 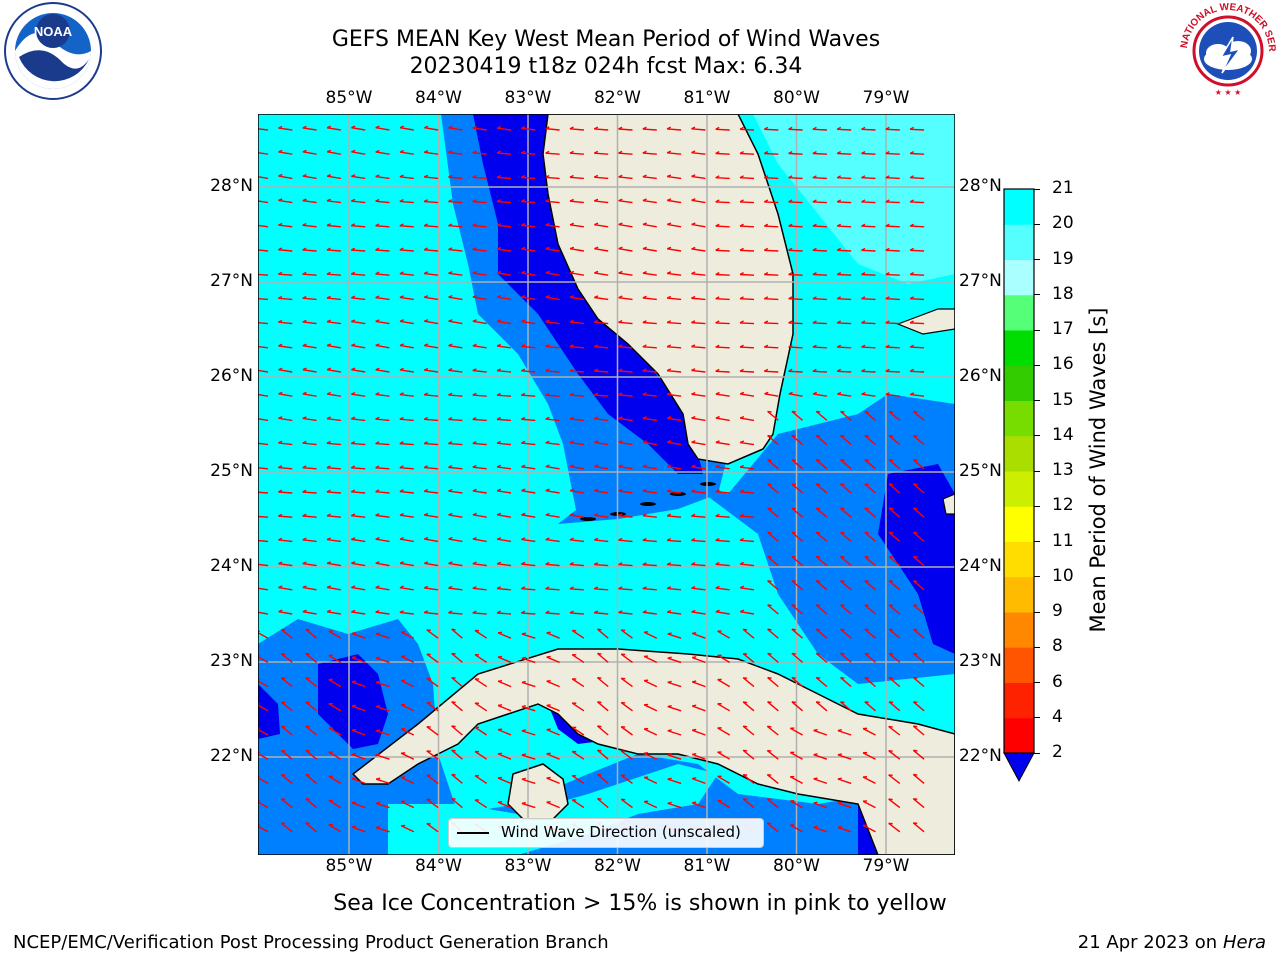 I want to click on lon-label-top-3: 82°W, so click(x=617, y=98).